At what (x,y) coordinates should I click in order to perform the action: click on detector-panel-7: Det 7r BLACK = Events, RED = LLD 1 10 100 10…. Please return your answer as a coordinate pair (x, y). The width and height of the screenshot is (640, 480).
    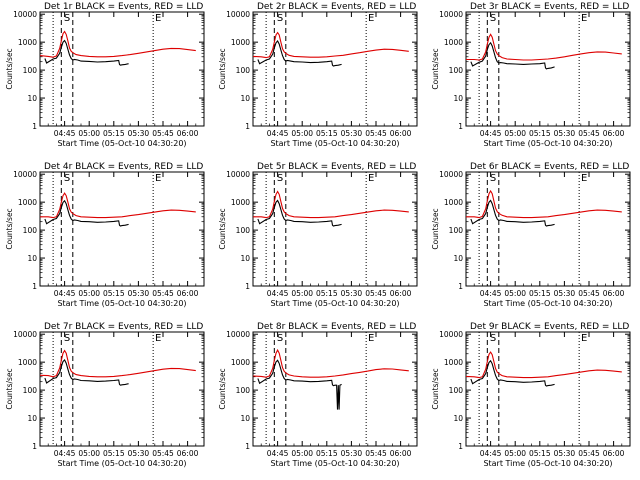
    Looking at the image, I should click on (105, 395).